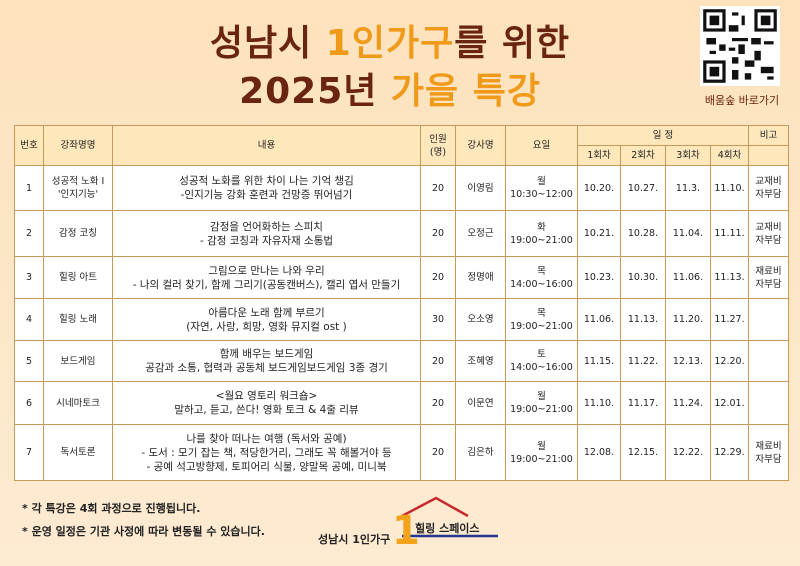  Describe the element at coordinates (599, 277) in the screenshot. I see `date-cell: 10.23.` at that location.